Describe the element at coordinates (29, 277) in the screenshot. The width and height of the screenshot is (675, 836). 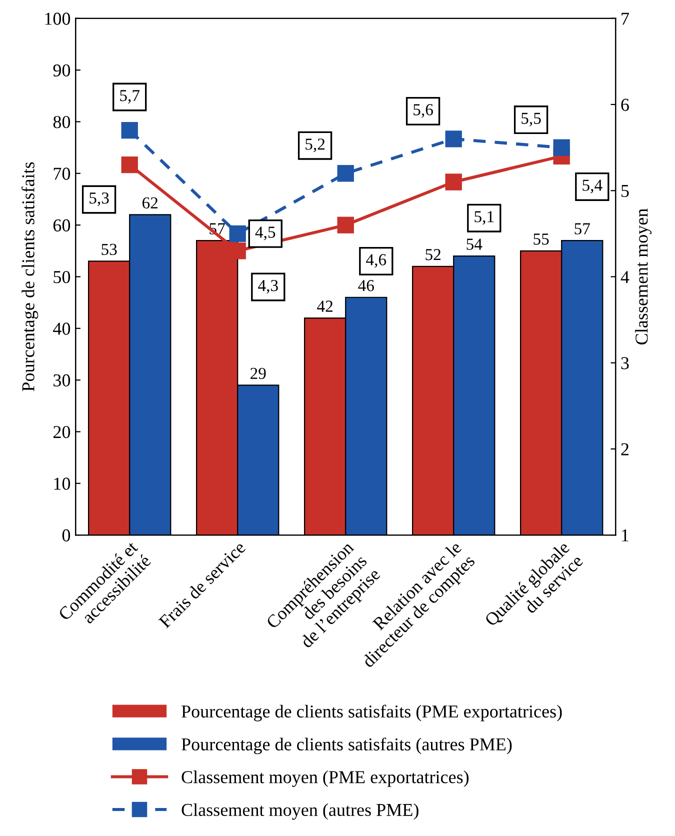
I see `y-axis-title: Pourcentage de clients satisfaits` at that location.